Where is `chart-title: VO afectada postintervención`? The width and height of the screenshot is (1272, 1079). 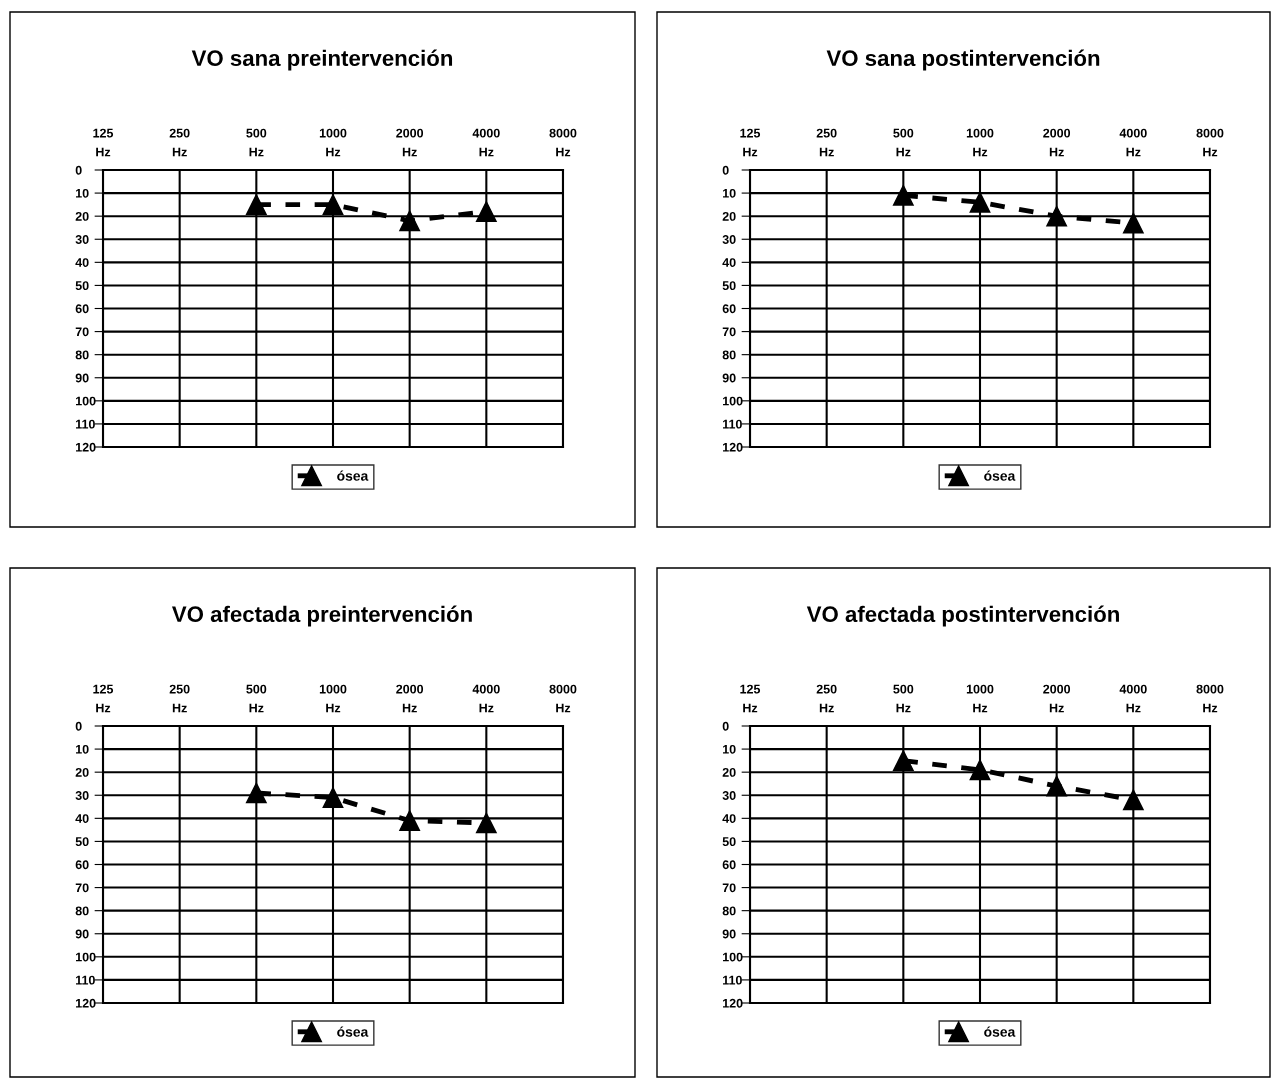 chart-title: VO afectada postintervención is located at coordinates (962, 616).